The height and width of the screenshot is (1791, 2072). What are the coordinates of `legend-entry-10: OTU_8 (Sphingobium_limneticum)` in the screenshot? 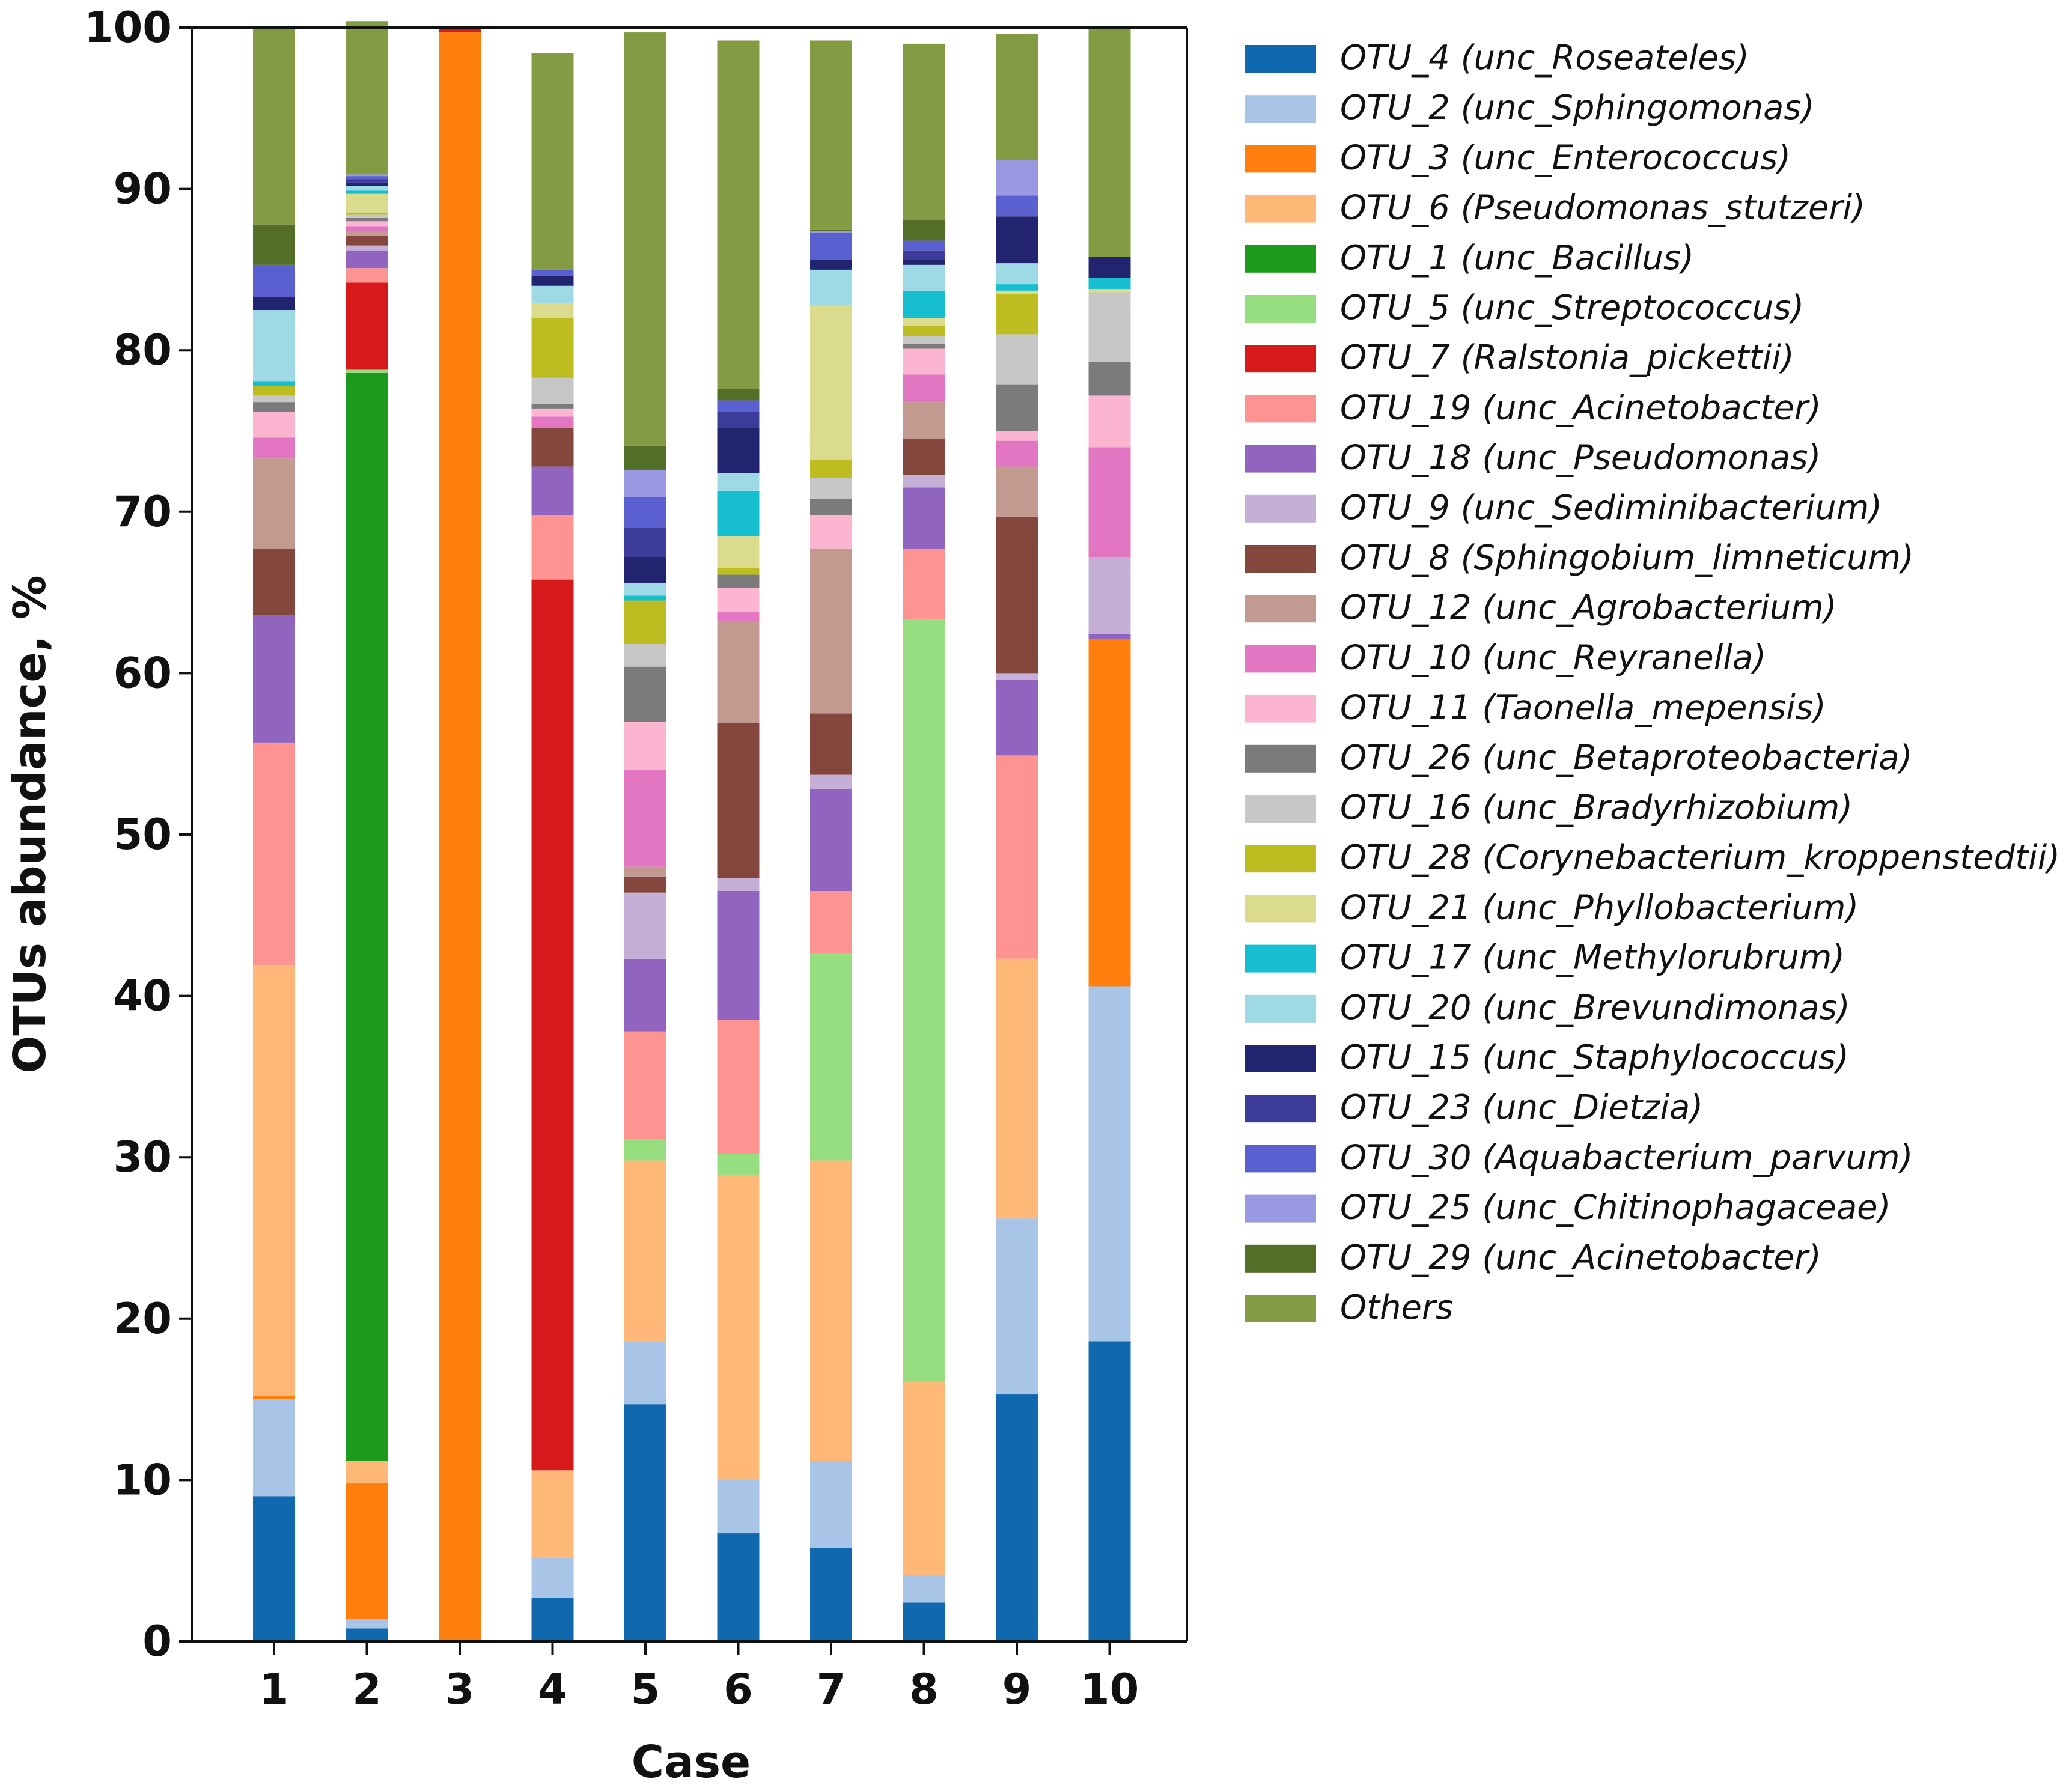 It's located at (1579, 557).